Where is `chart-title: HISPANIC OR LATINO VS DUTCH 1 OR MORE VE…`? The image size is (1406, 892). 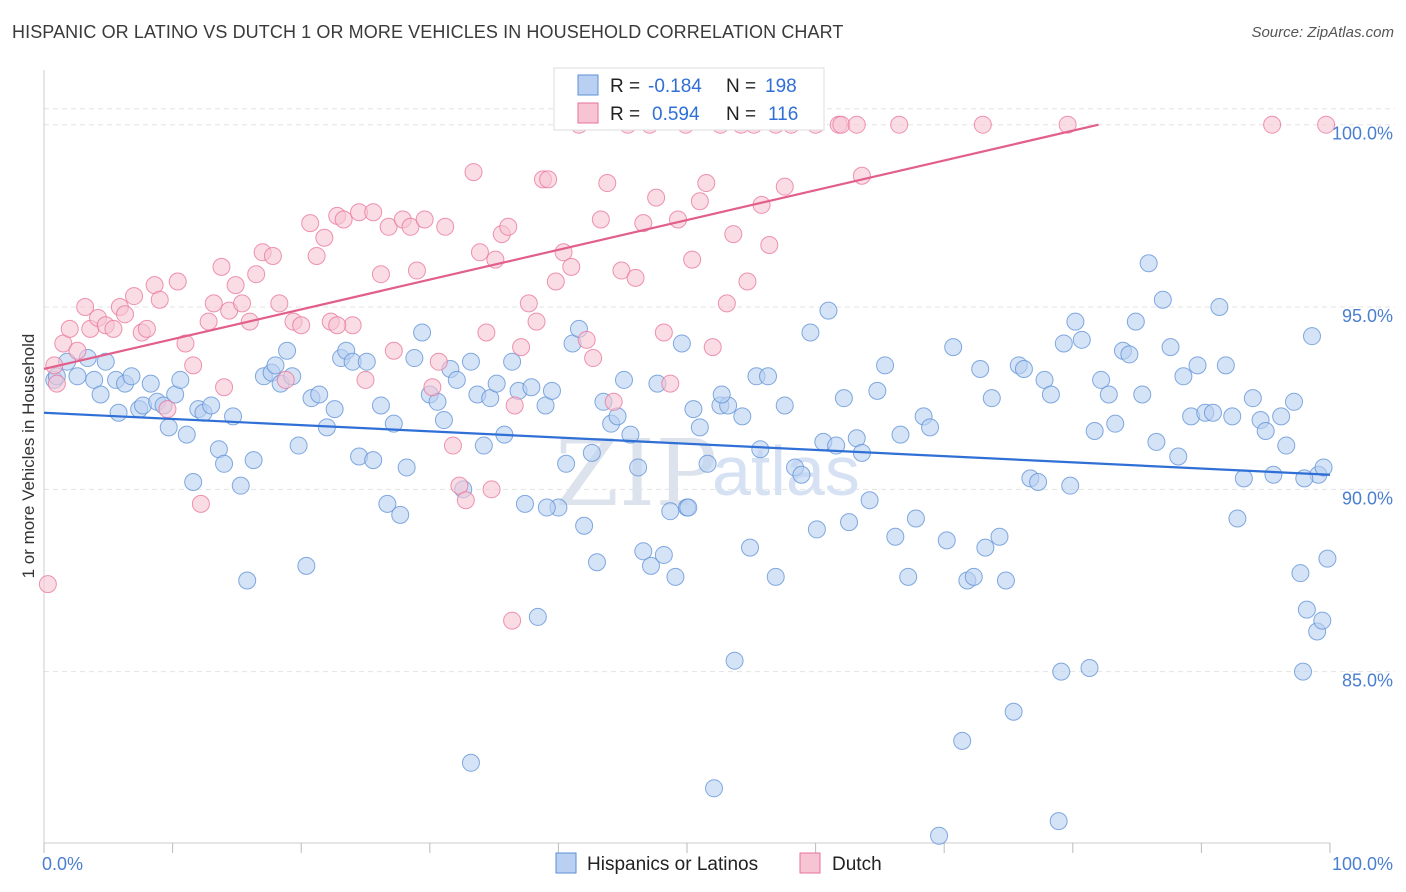 chart-title: HISPANIC OR LATINO VS DUTCH 1 OR MORE VE… is located at coordinates (428, 32).